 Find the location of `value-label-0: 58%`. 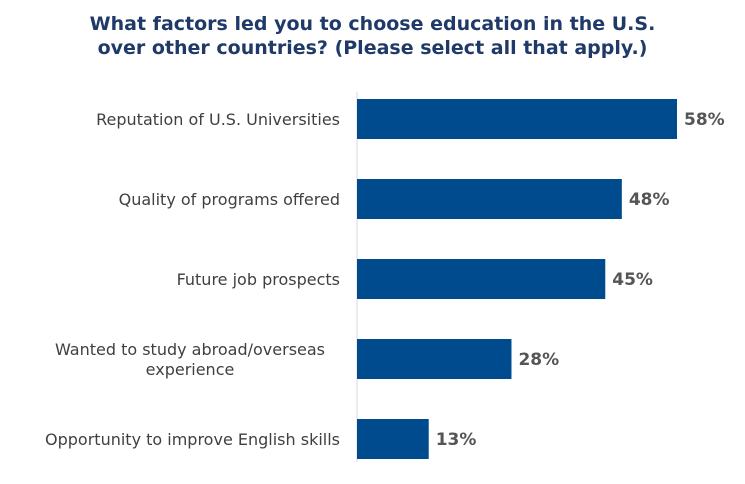

value-label-0: 58% is located at coordinates (704, 120).